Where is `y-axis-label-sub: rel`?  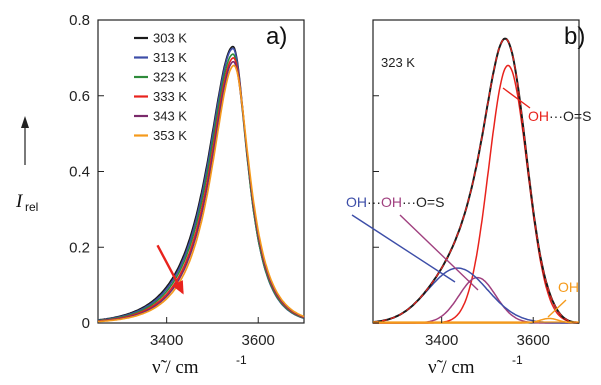 y-axis-label-sub: rel is located at coordinates (31, 207).